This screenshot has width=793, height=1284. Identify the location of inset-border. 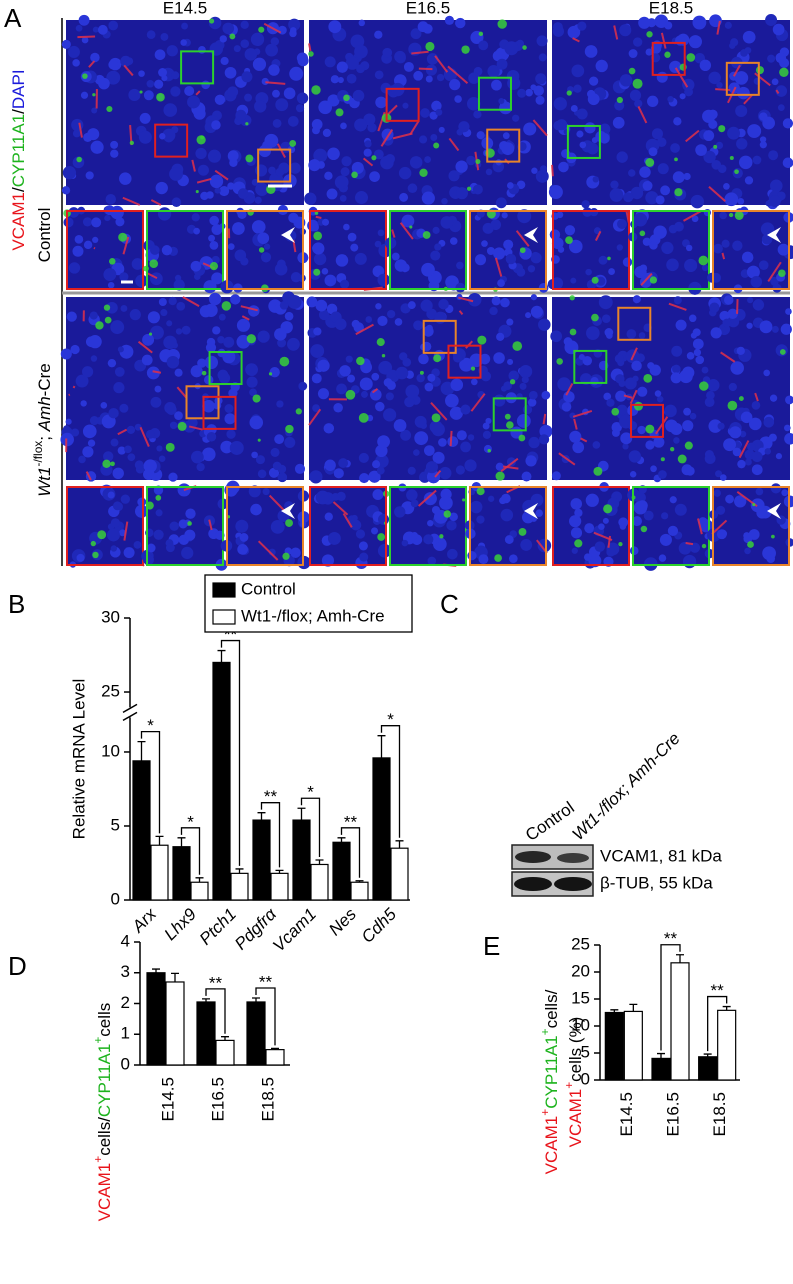
(348, 526).